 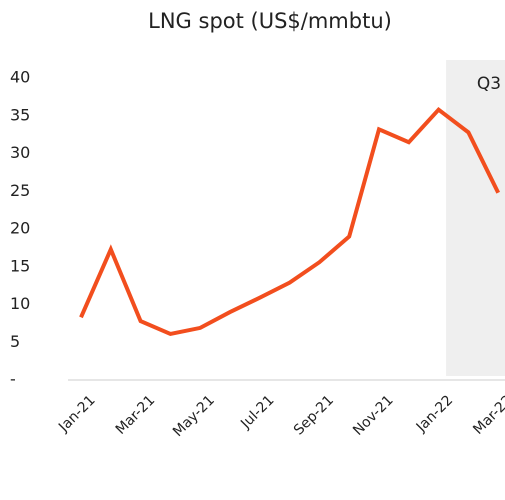 What do you see at coordinates (20, 228) in the screenshot?
I see `y-tick-label: 20` at bounding box center [20, 228].